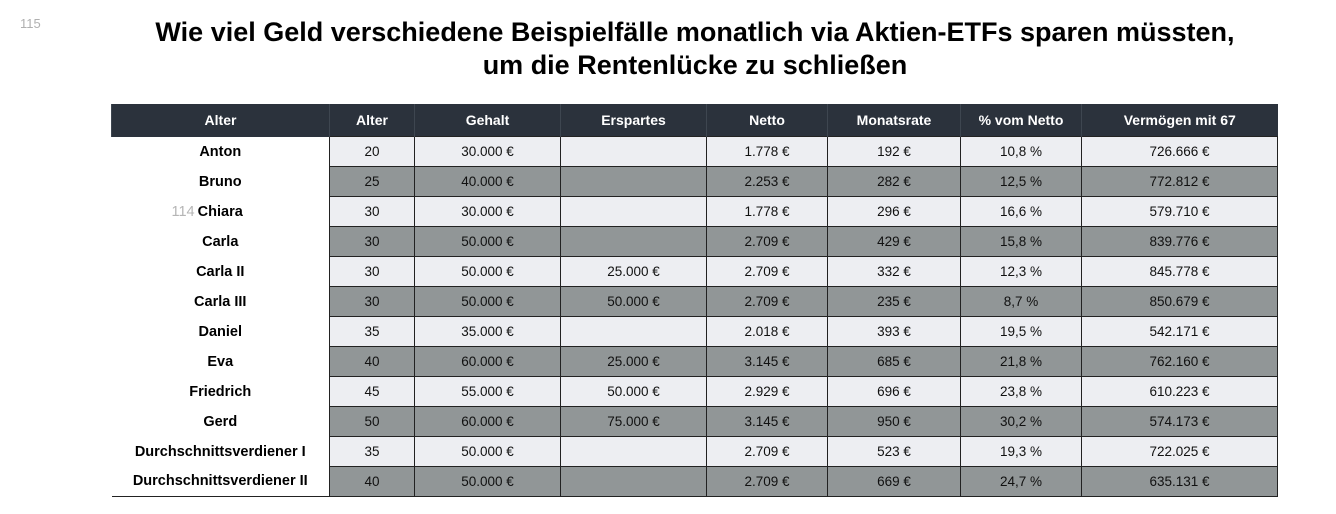  I want to click on cell-monthly-rate: 393 €, so click(894, 331).